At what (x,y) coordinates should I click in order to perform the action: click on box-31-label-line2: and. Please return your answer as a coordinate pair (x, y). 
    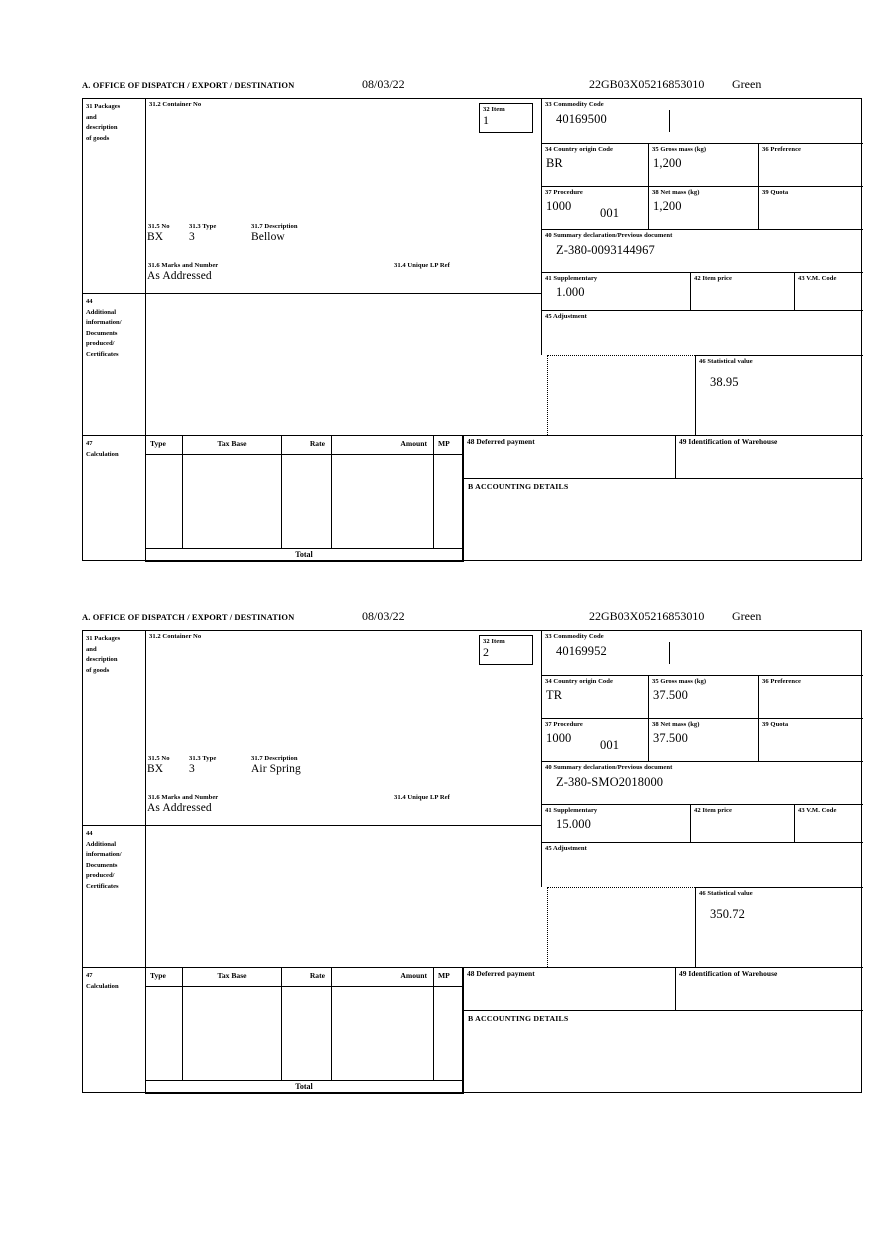
    Looking at the image, I should click on (91, 117).